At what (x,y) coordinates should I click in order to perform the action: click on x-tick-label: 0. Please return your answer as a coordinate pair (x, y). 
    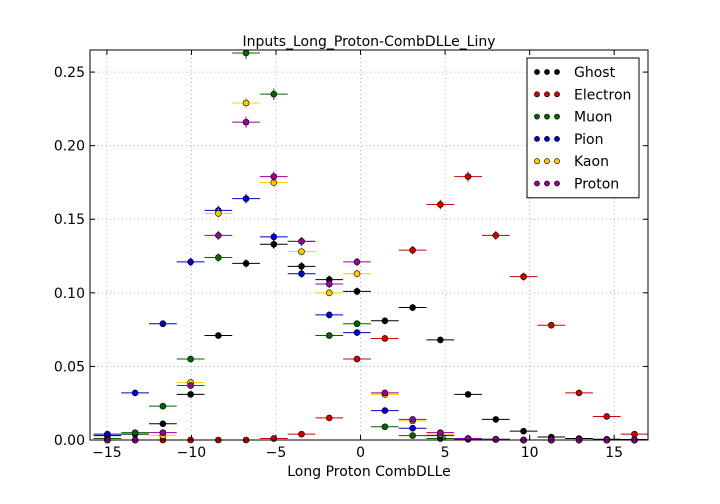
    Looking at the image, I should click on (360, 453).